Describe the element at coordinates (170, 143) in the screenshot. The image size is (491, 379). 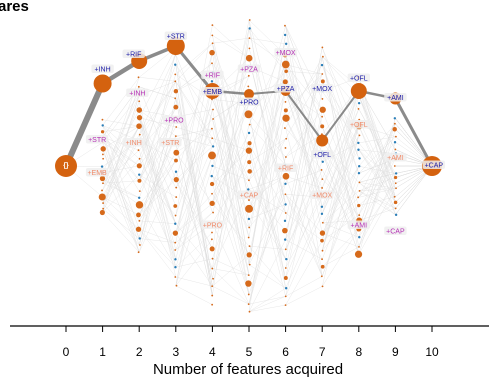
I see `node-label: +STR` at that location.